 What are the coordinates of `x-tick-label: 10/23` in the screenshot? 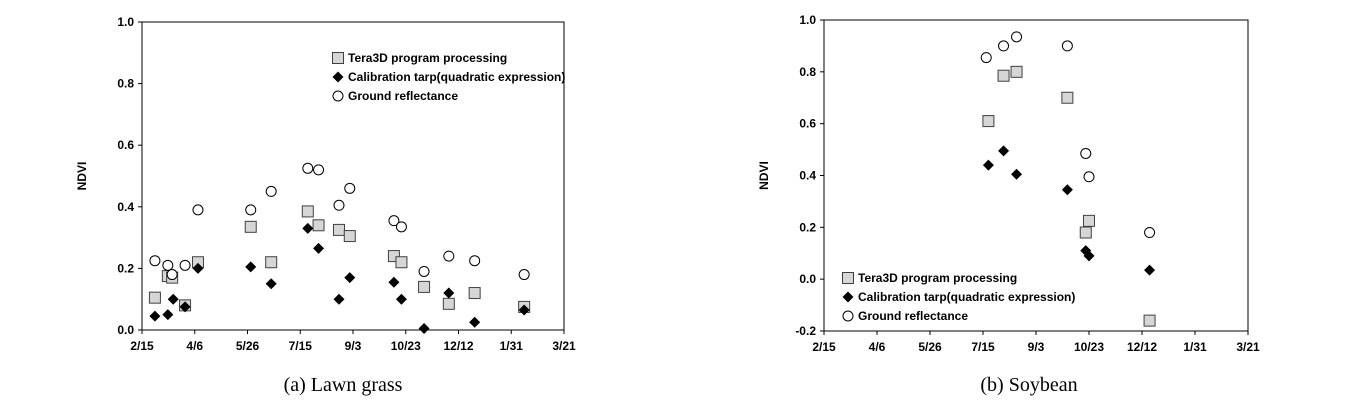 It's located at (1089, 347).